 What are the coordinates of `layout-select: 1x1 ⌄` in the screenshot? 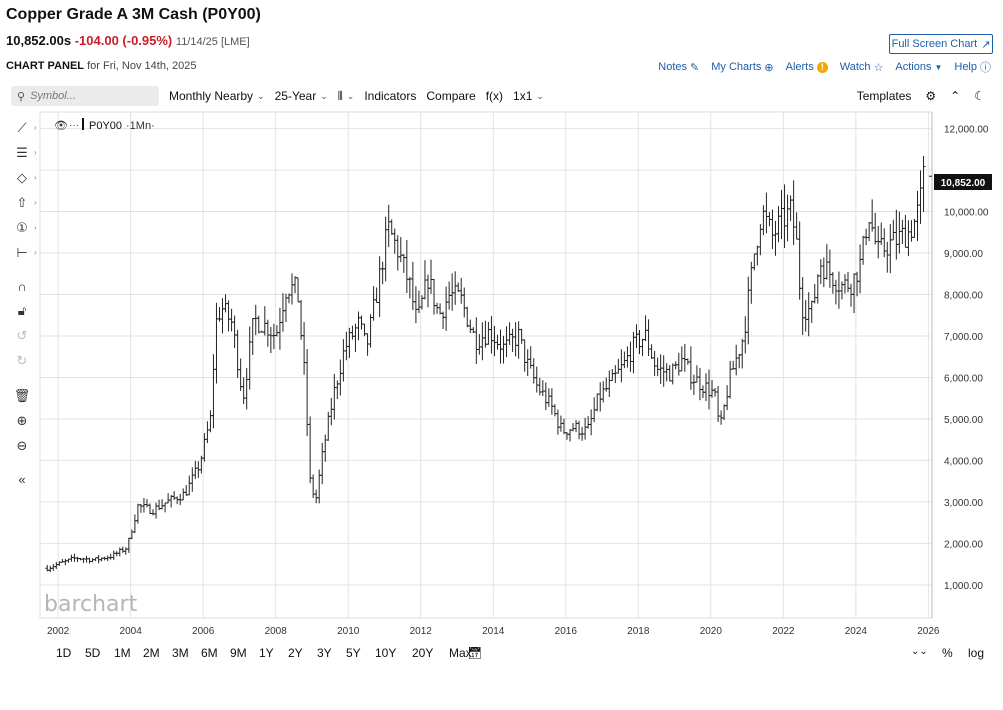 It's located at (528, 96).